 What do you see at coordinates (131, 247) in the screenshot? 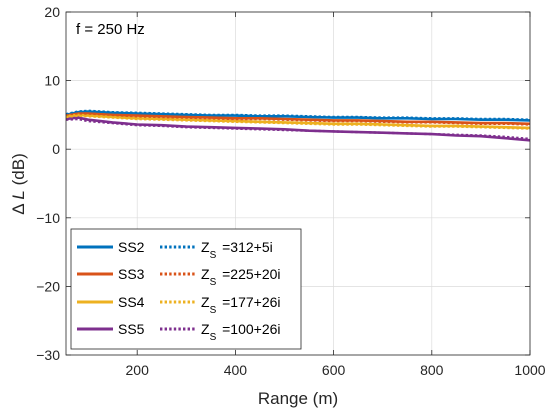
I see `legend-label-solid: SS2` at bounding box center [131, 247].